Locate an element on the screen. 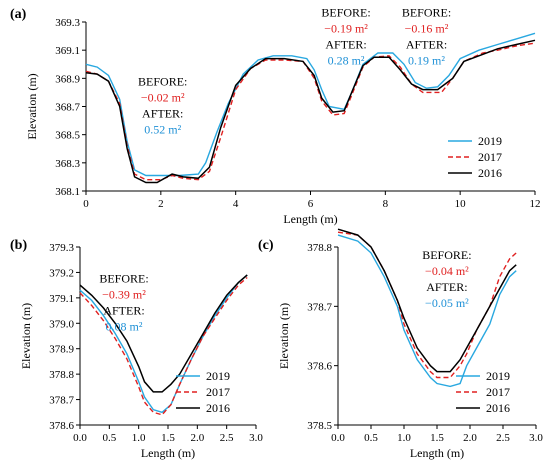 The width and height of the screenshot is (550, 476). y-tick-label: 379.0 is located at coordinates (61, 324).